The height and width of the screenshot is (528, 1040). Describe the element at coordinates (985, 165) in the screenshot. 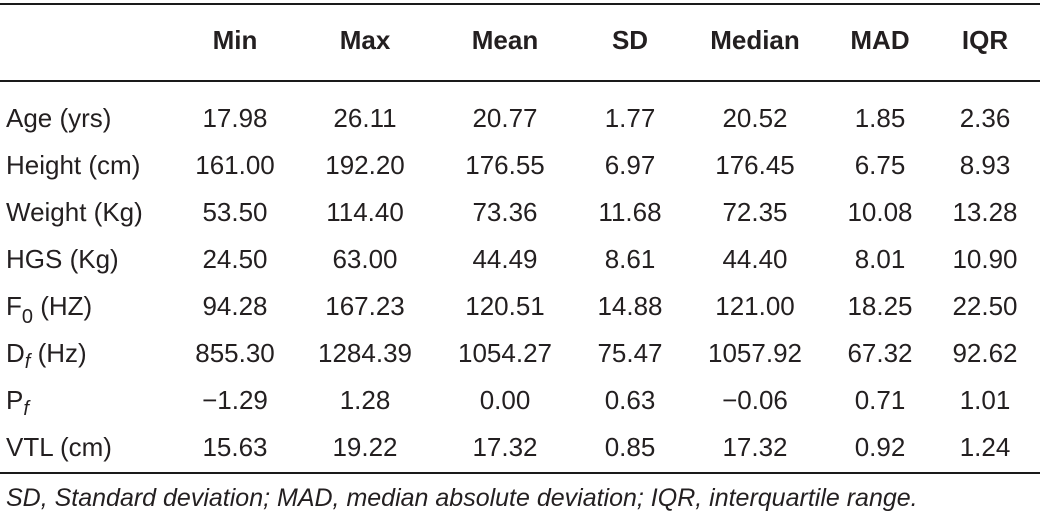

I see `cell-iqr: 8.93` at that location.